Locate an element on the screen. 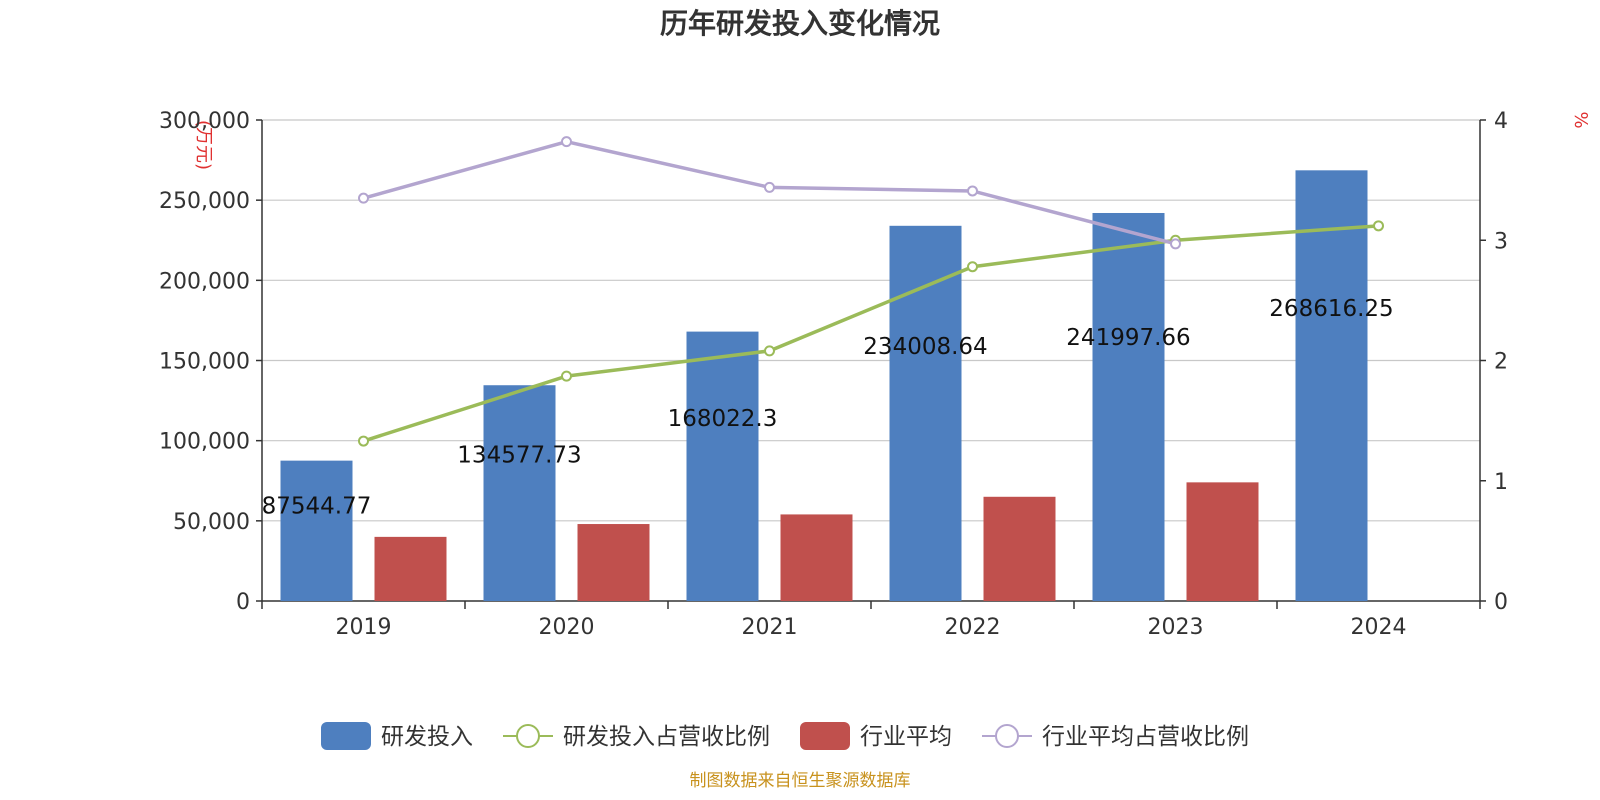  y-right-tick-label: 2 is located at coordinates (1501, 362).